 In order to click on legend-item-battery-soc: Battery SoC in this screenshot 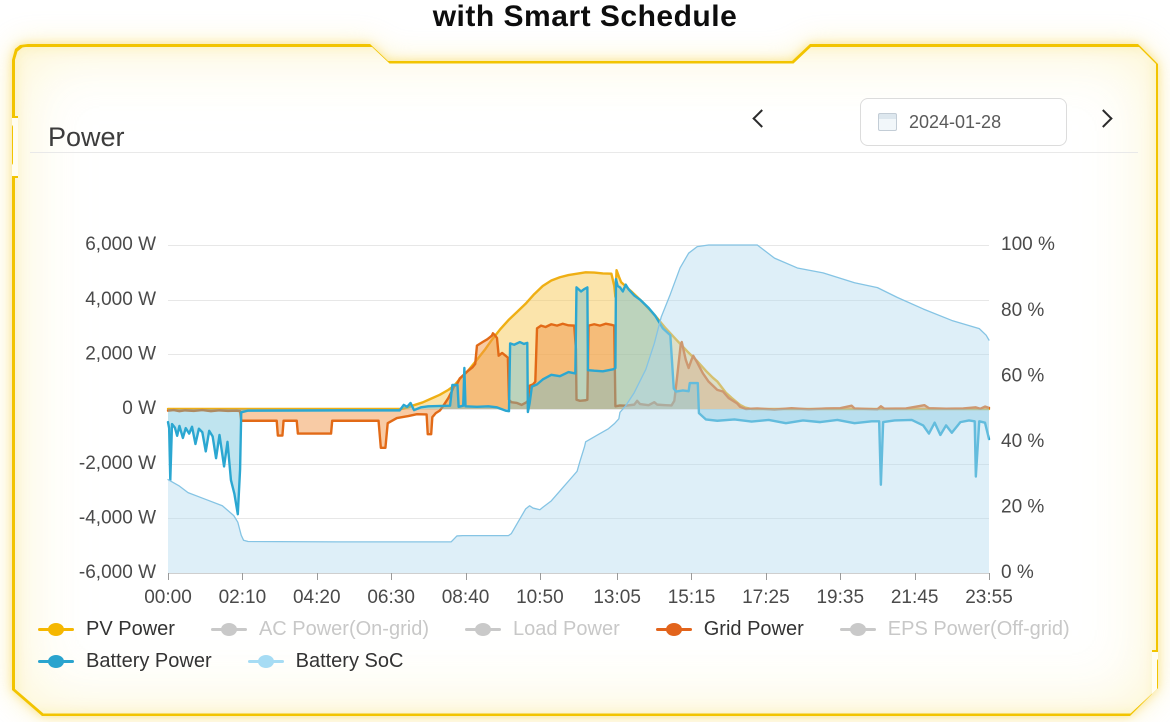, I will do `click(325, 661)`.